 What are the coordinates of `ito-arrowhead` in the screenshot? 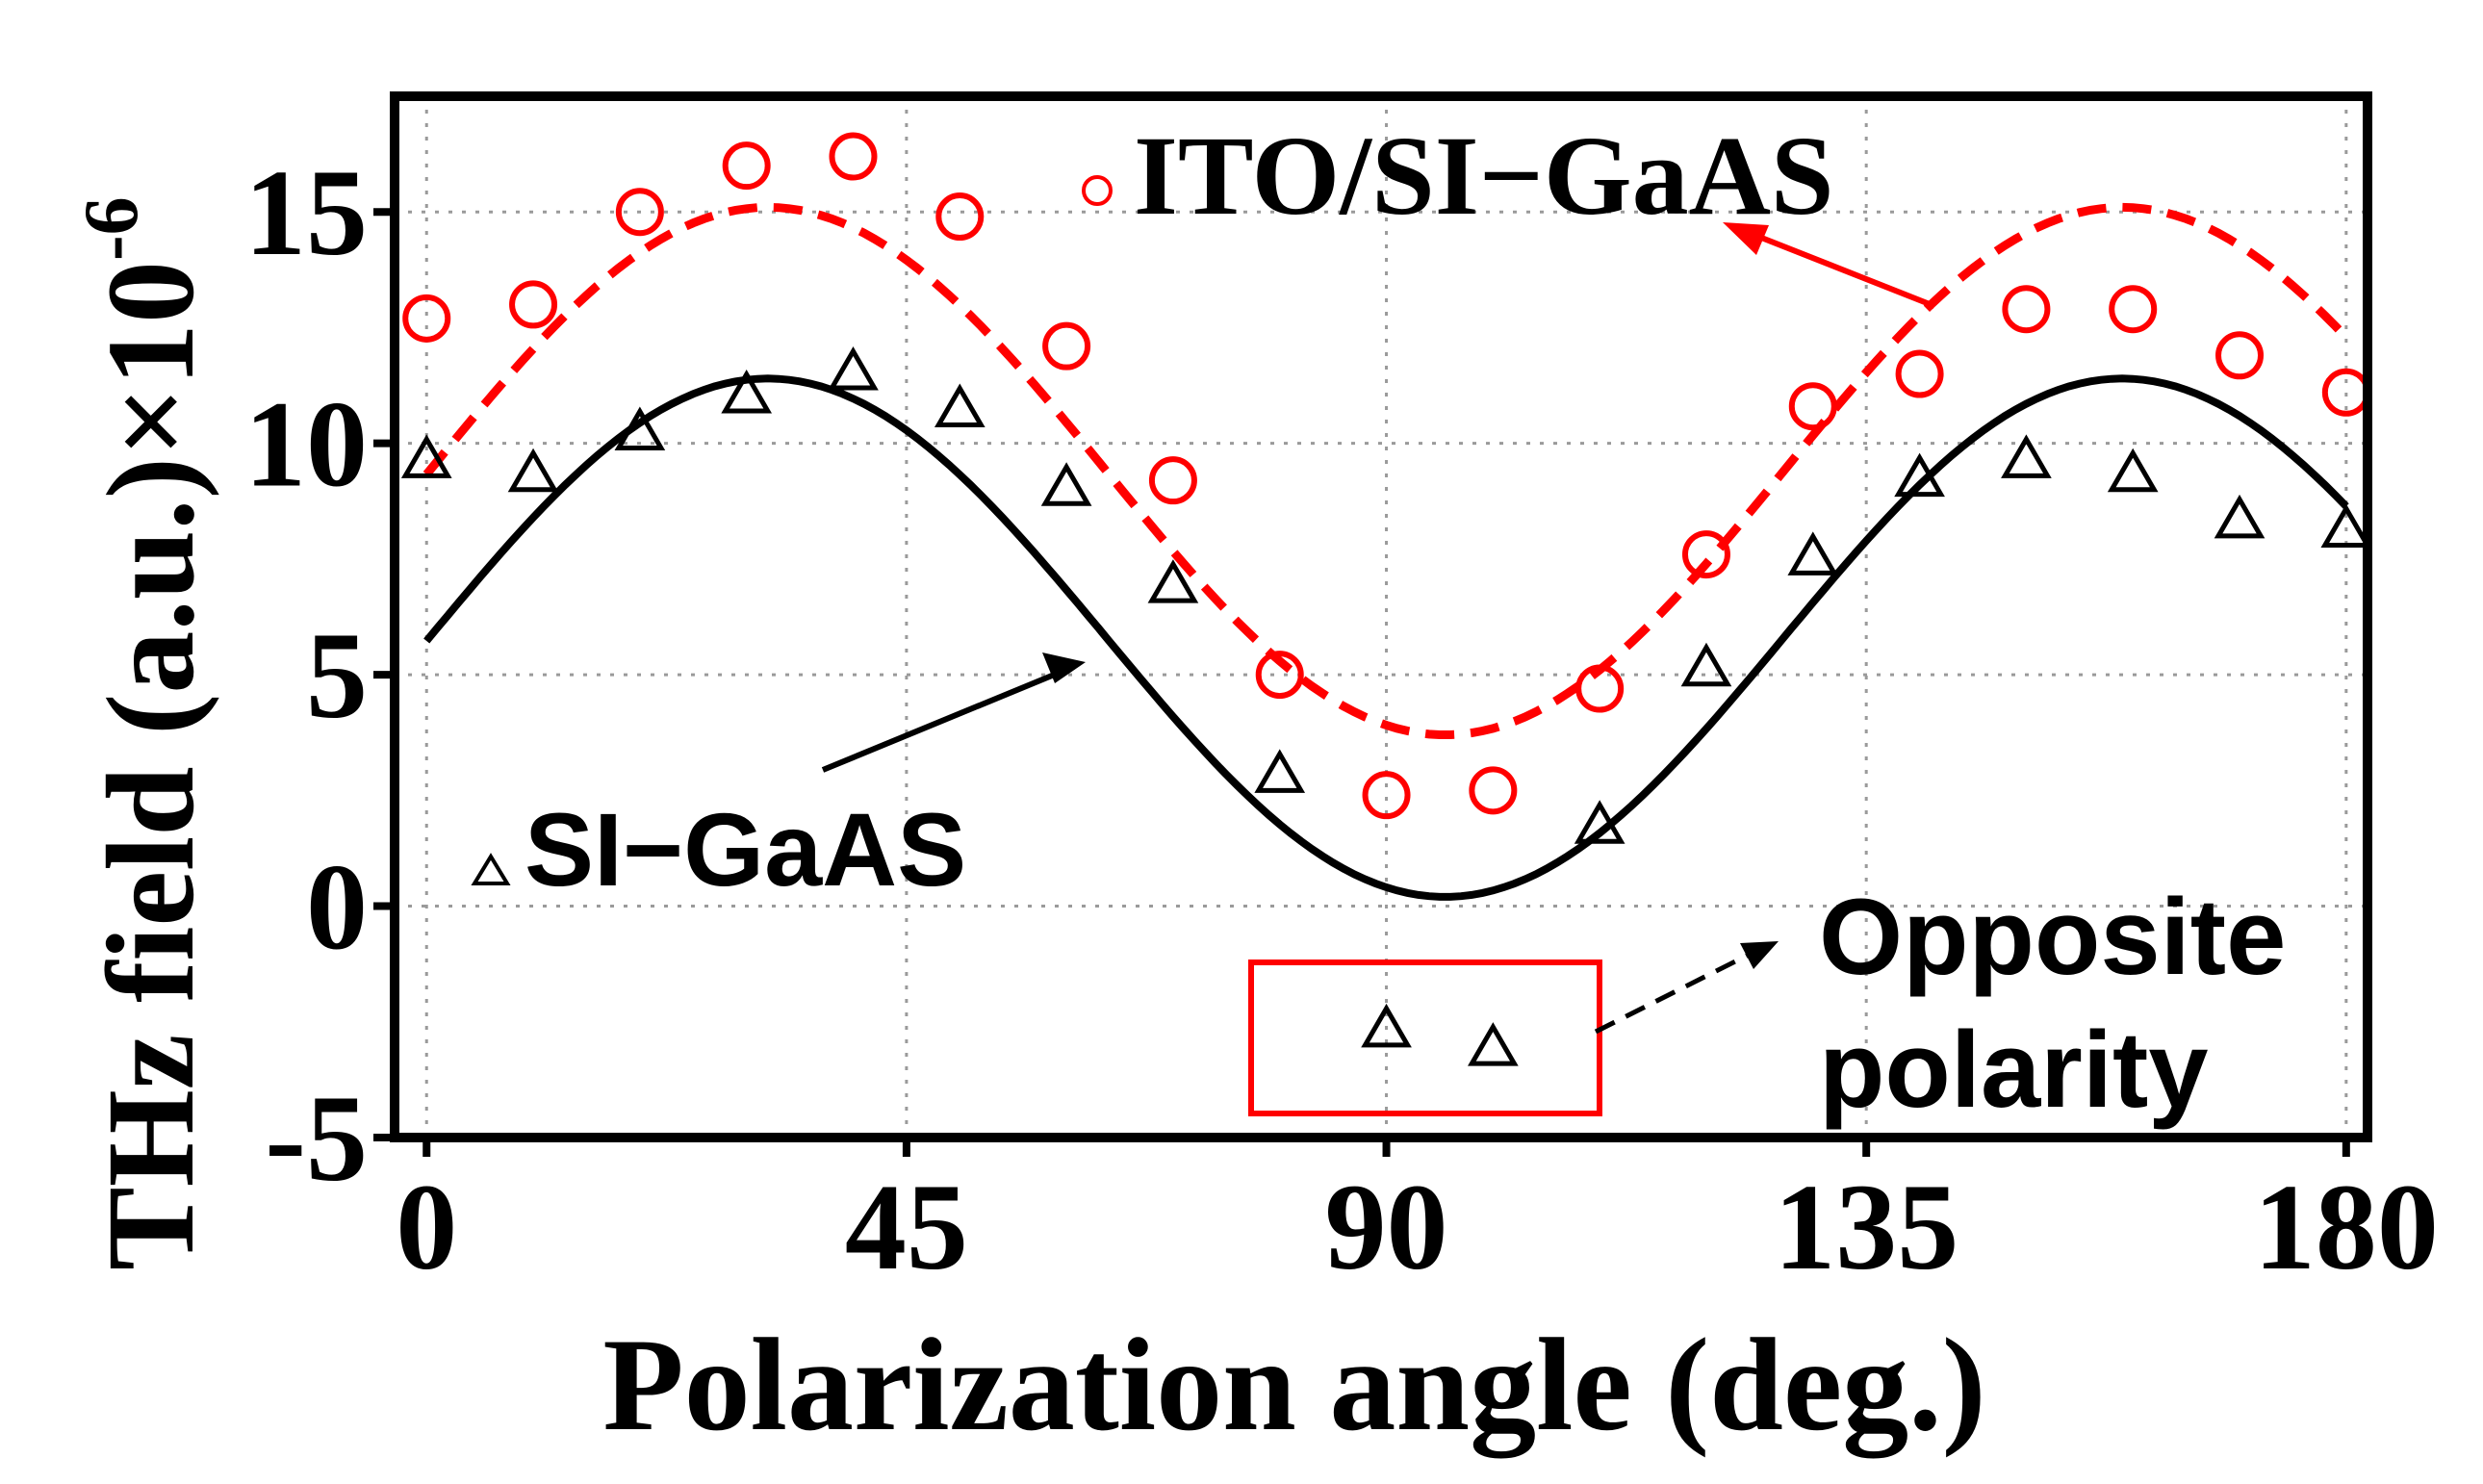 It's located at (1746, 239).